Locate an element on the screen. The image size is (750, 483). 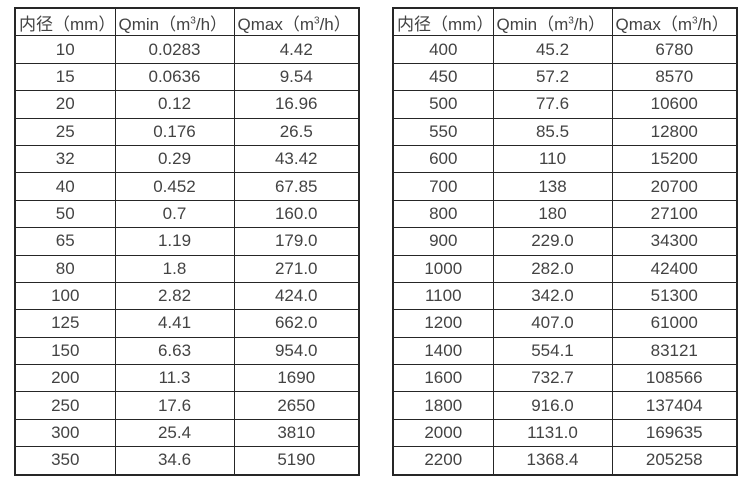
table-cell: 1.8 is located at coordinates (174, 268).